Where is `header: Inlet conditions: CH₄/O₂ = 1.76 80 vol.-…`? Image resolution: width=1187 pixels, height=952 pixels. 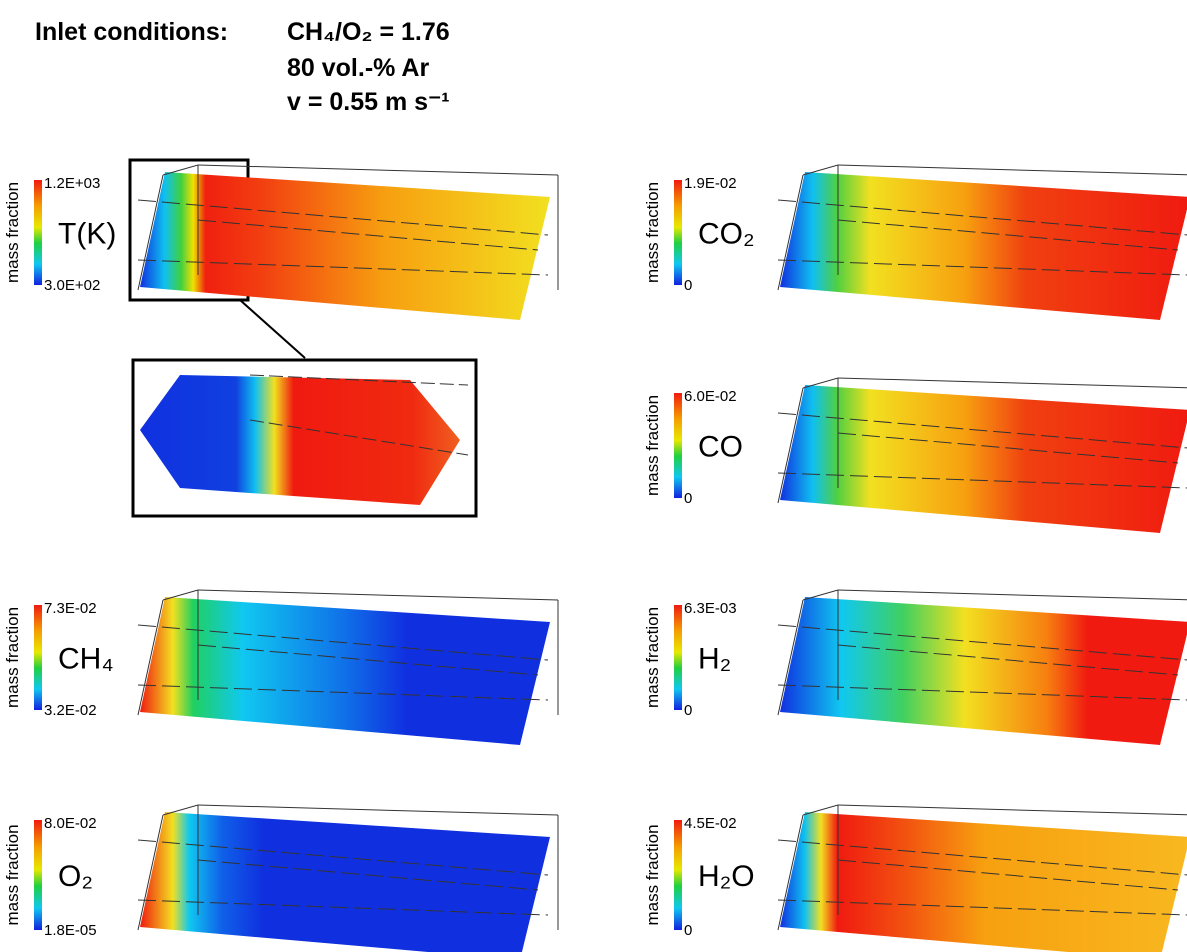
header: Inlet conditions: CH₄/O₂ = 1.76 80 vol.-… is located at coordinates (242, 67).